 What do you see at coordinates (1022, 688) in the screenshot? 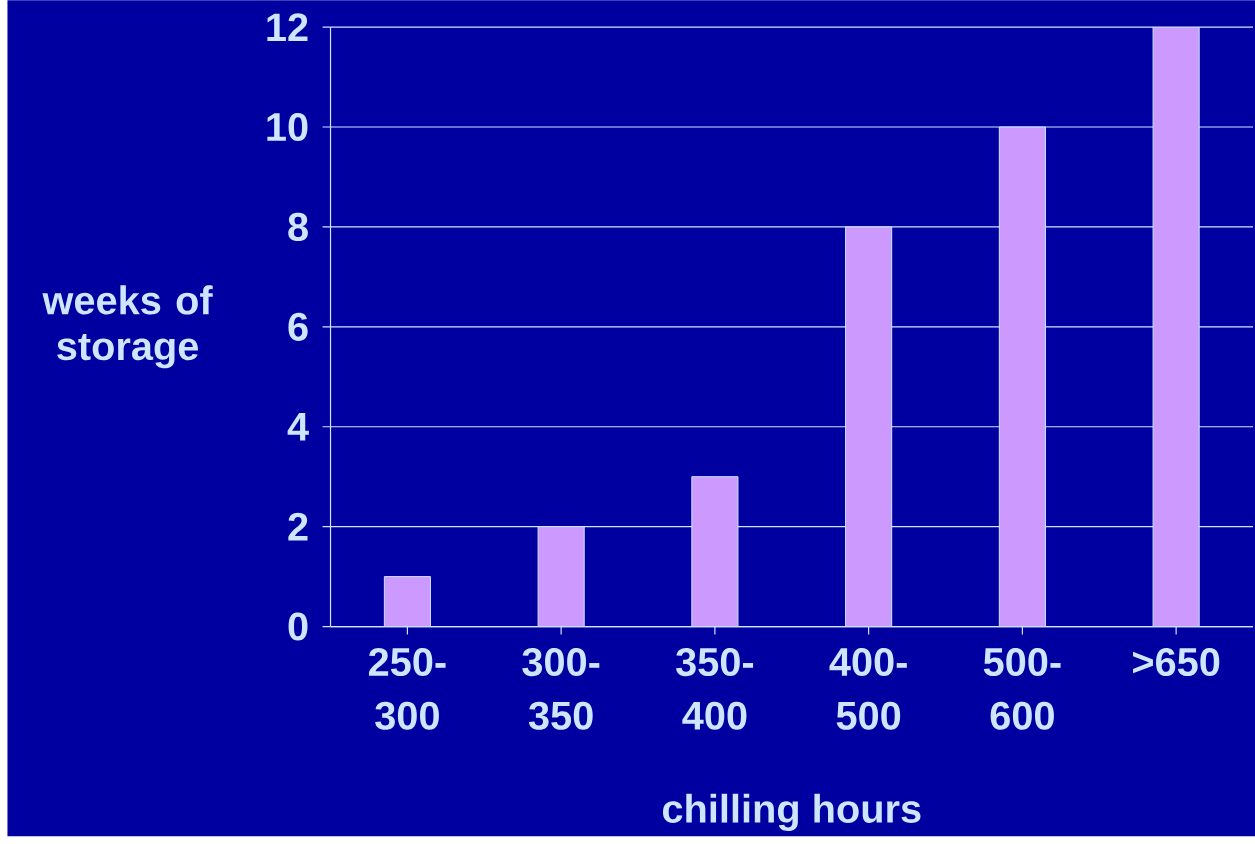
I see `x-tick-label: 500-600` at bounding box center [1022, 688].